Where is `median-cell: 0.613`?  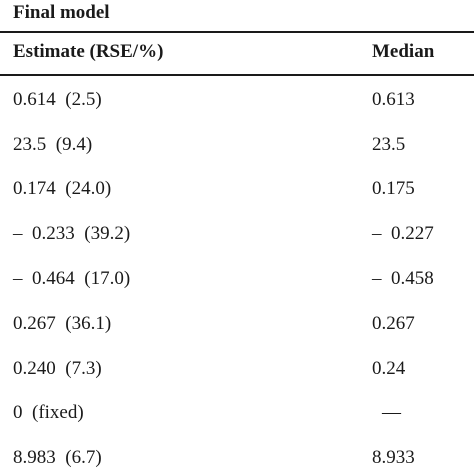 median-cell: 0.613 is located at coordinates (393, 99).